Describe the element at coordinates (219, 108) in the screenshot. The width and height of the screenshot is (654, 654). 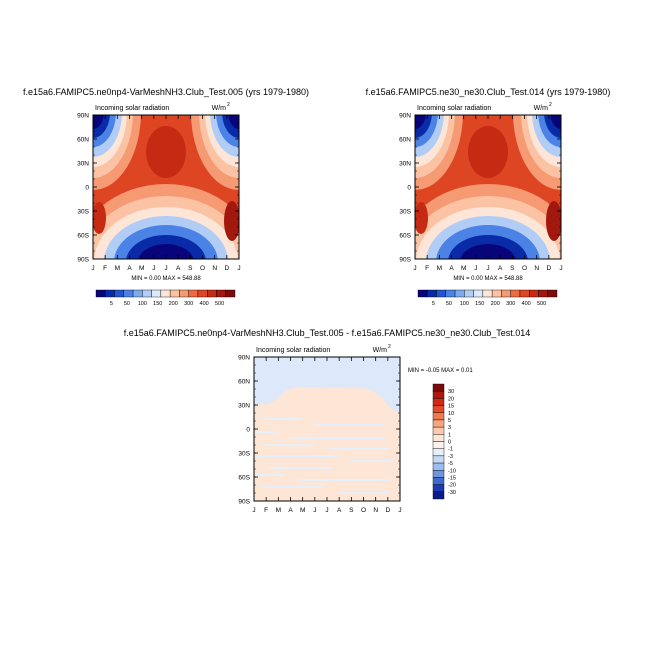
I see `panel-unit-label: W/m` at that location.